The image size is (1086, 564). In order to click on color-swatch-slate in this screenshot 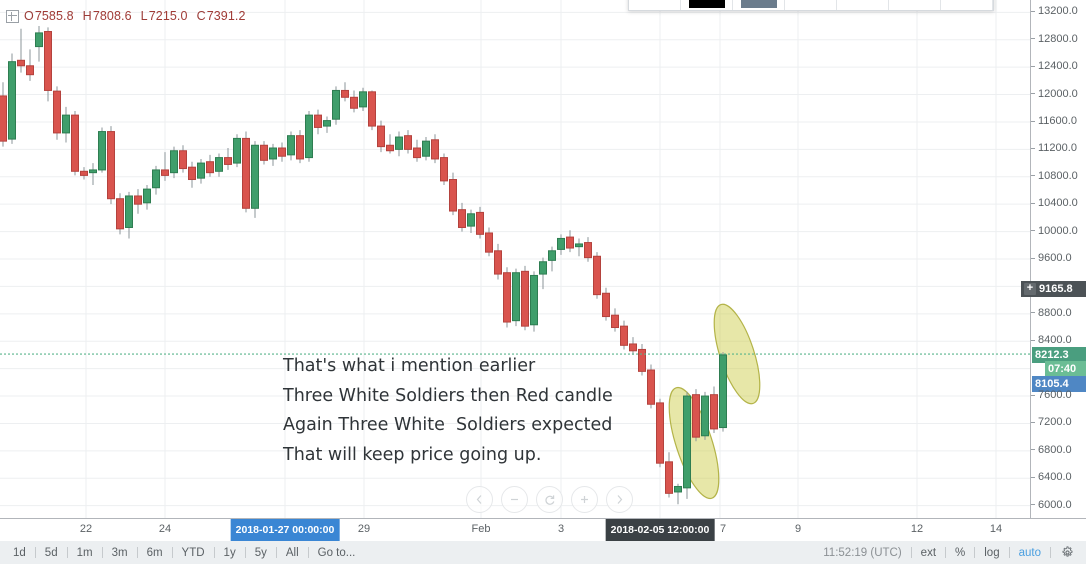, I will do `click(758, 4)`.